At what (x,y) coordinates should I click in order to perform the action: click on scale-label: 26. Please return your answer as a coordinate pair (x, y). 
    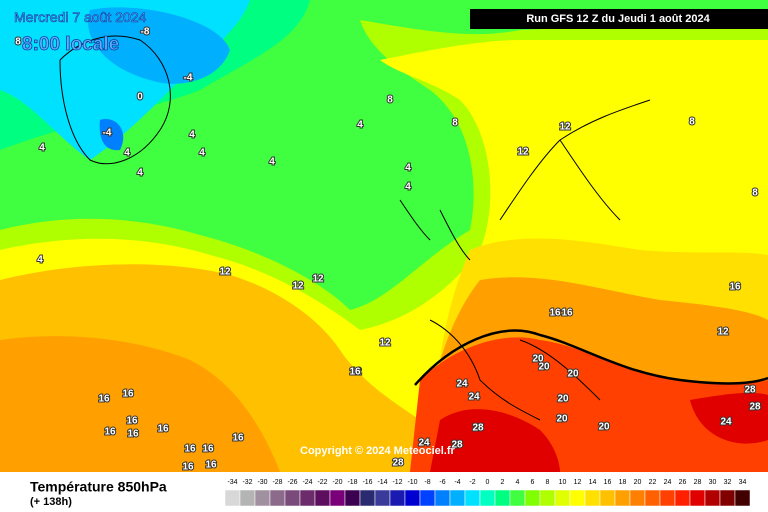
    Looking at the image, I should click on (683, 482).